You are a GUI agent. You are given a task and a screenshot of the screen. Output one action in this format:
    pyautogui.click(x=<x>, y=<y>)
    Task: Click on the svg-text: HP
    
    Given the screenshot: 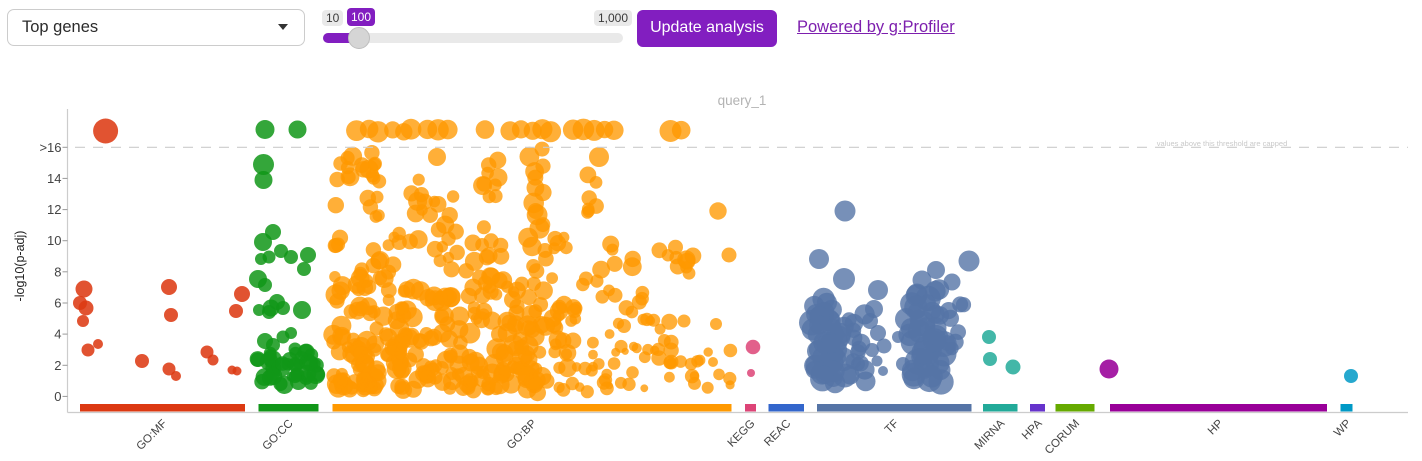 What is the action you would take?
    pyautogui.click(x=1216, y=427)
    